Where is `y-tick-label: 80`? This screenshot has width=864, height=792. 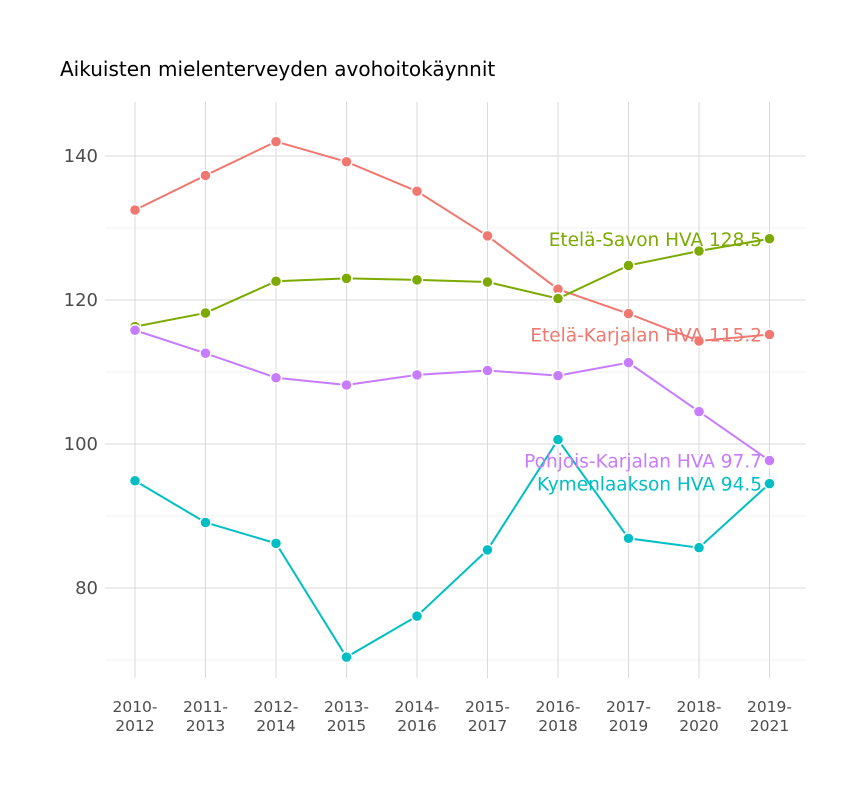 y-tick-label: 80 is located at coordinates (86, 588).